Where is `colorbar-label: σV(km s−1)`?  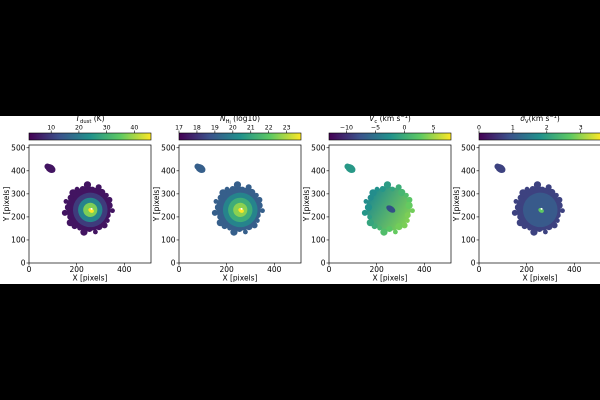 colorbar-label: σV(km s−1) is located at coordinates (540, 120).